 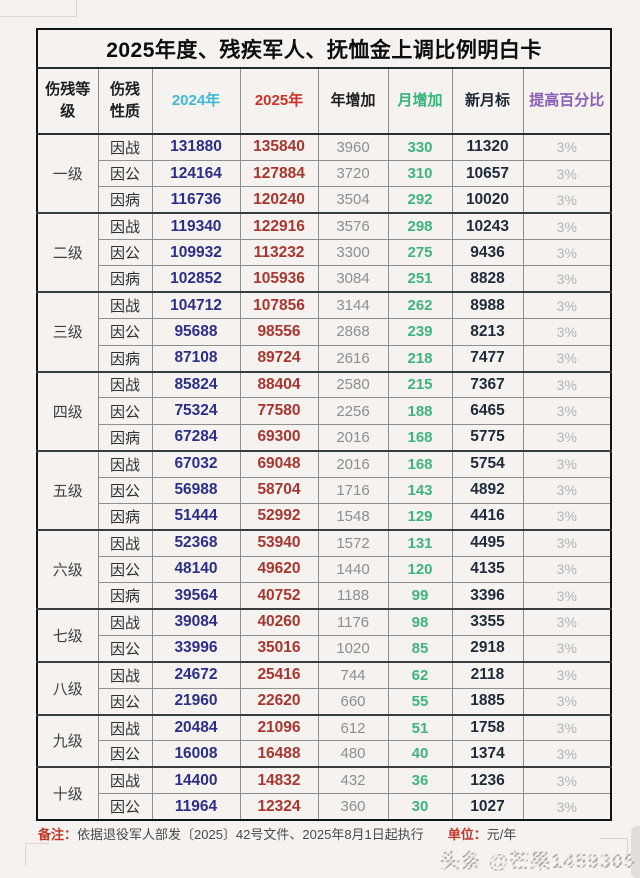 What do you see at coordinates (279, 305) in the screenshot?
I see `y2025-cell: 107856` at bounding box center [279, 305].